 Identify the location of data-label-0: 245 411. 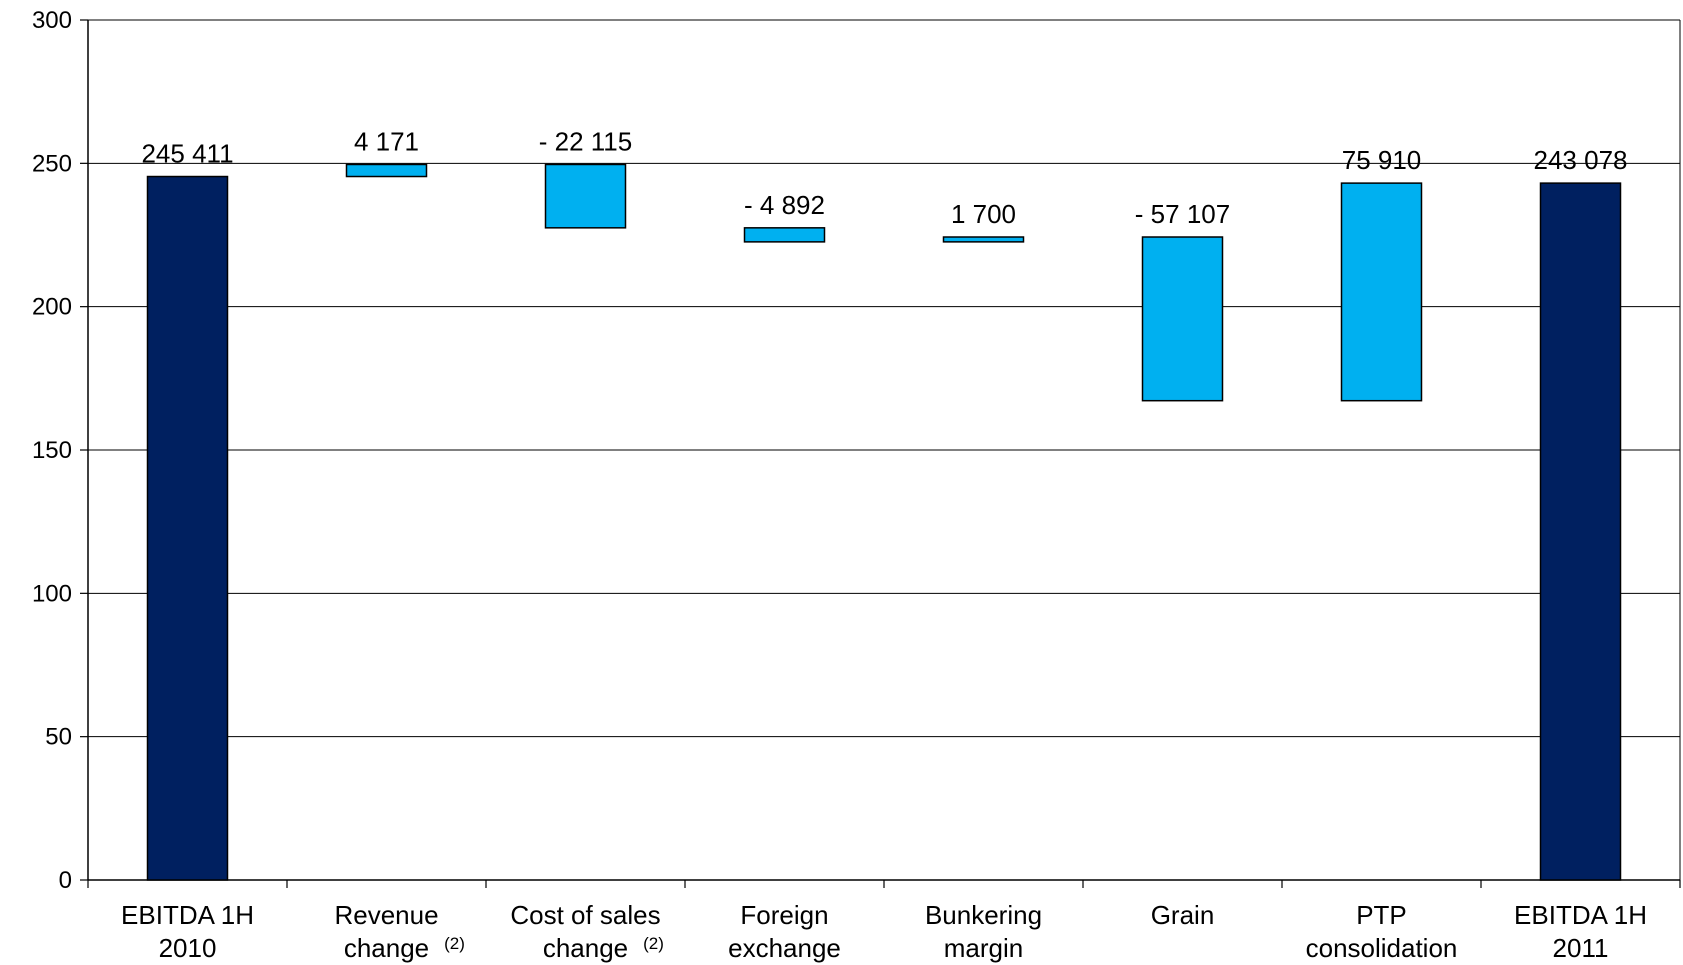
(187, 154).